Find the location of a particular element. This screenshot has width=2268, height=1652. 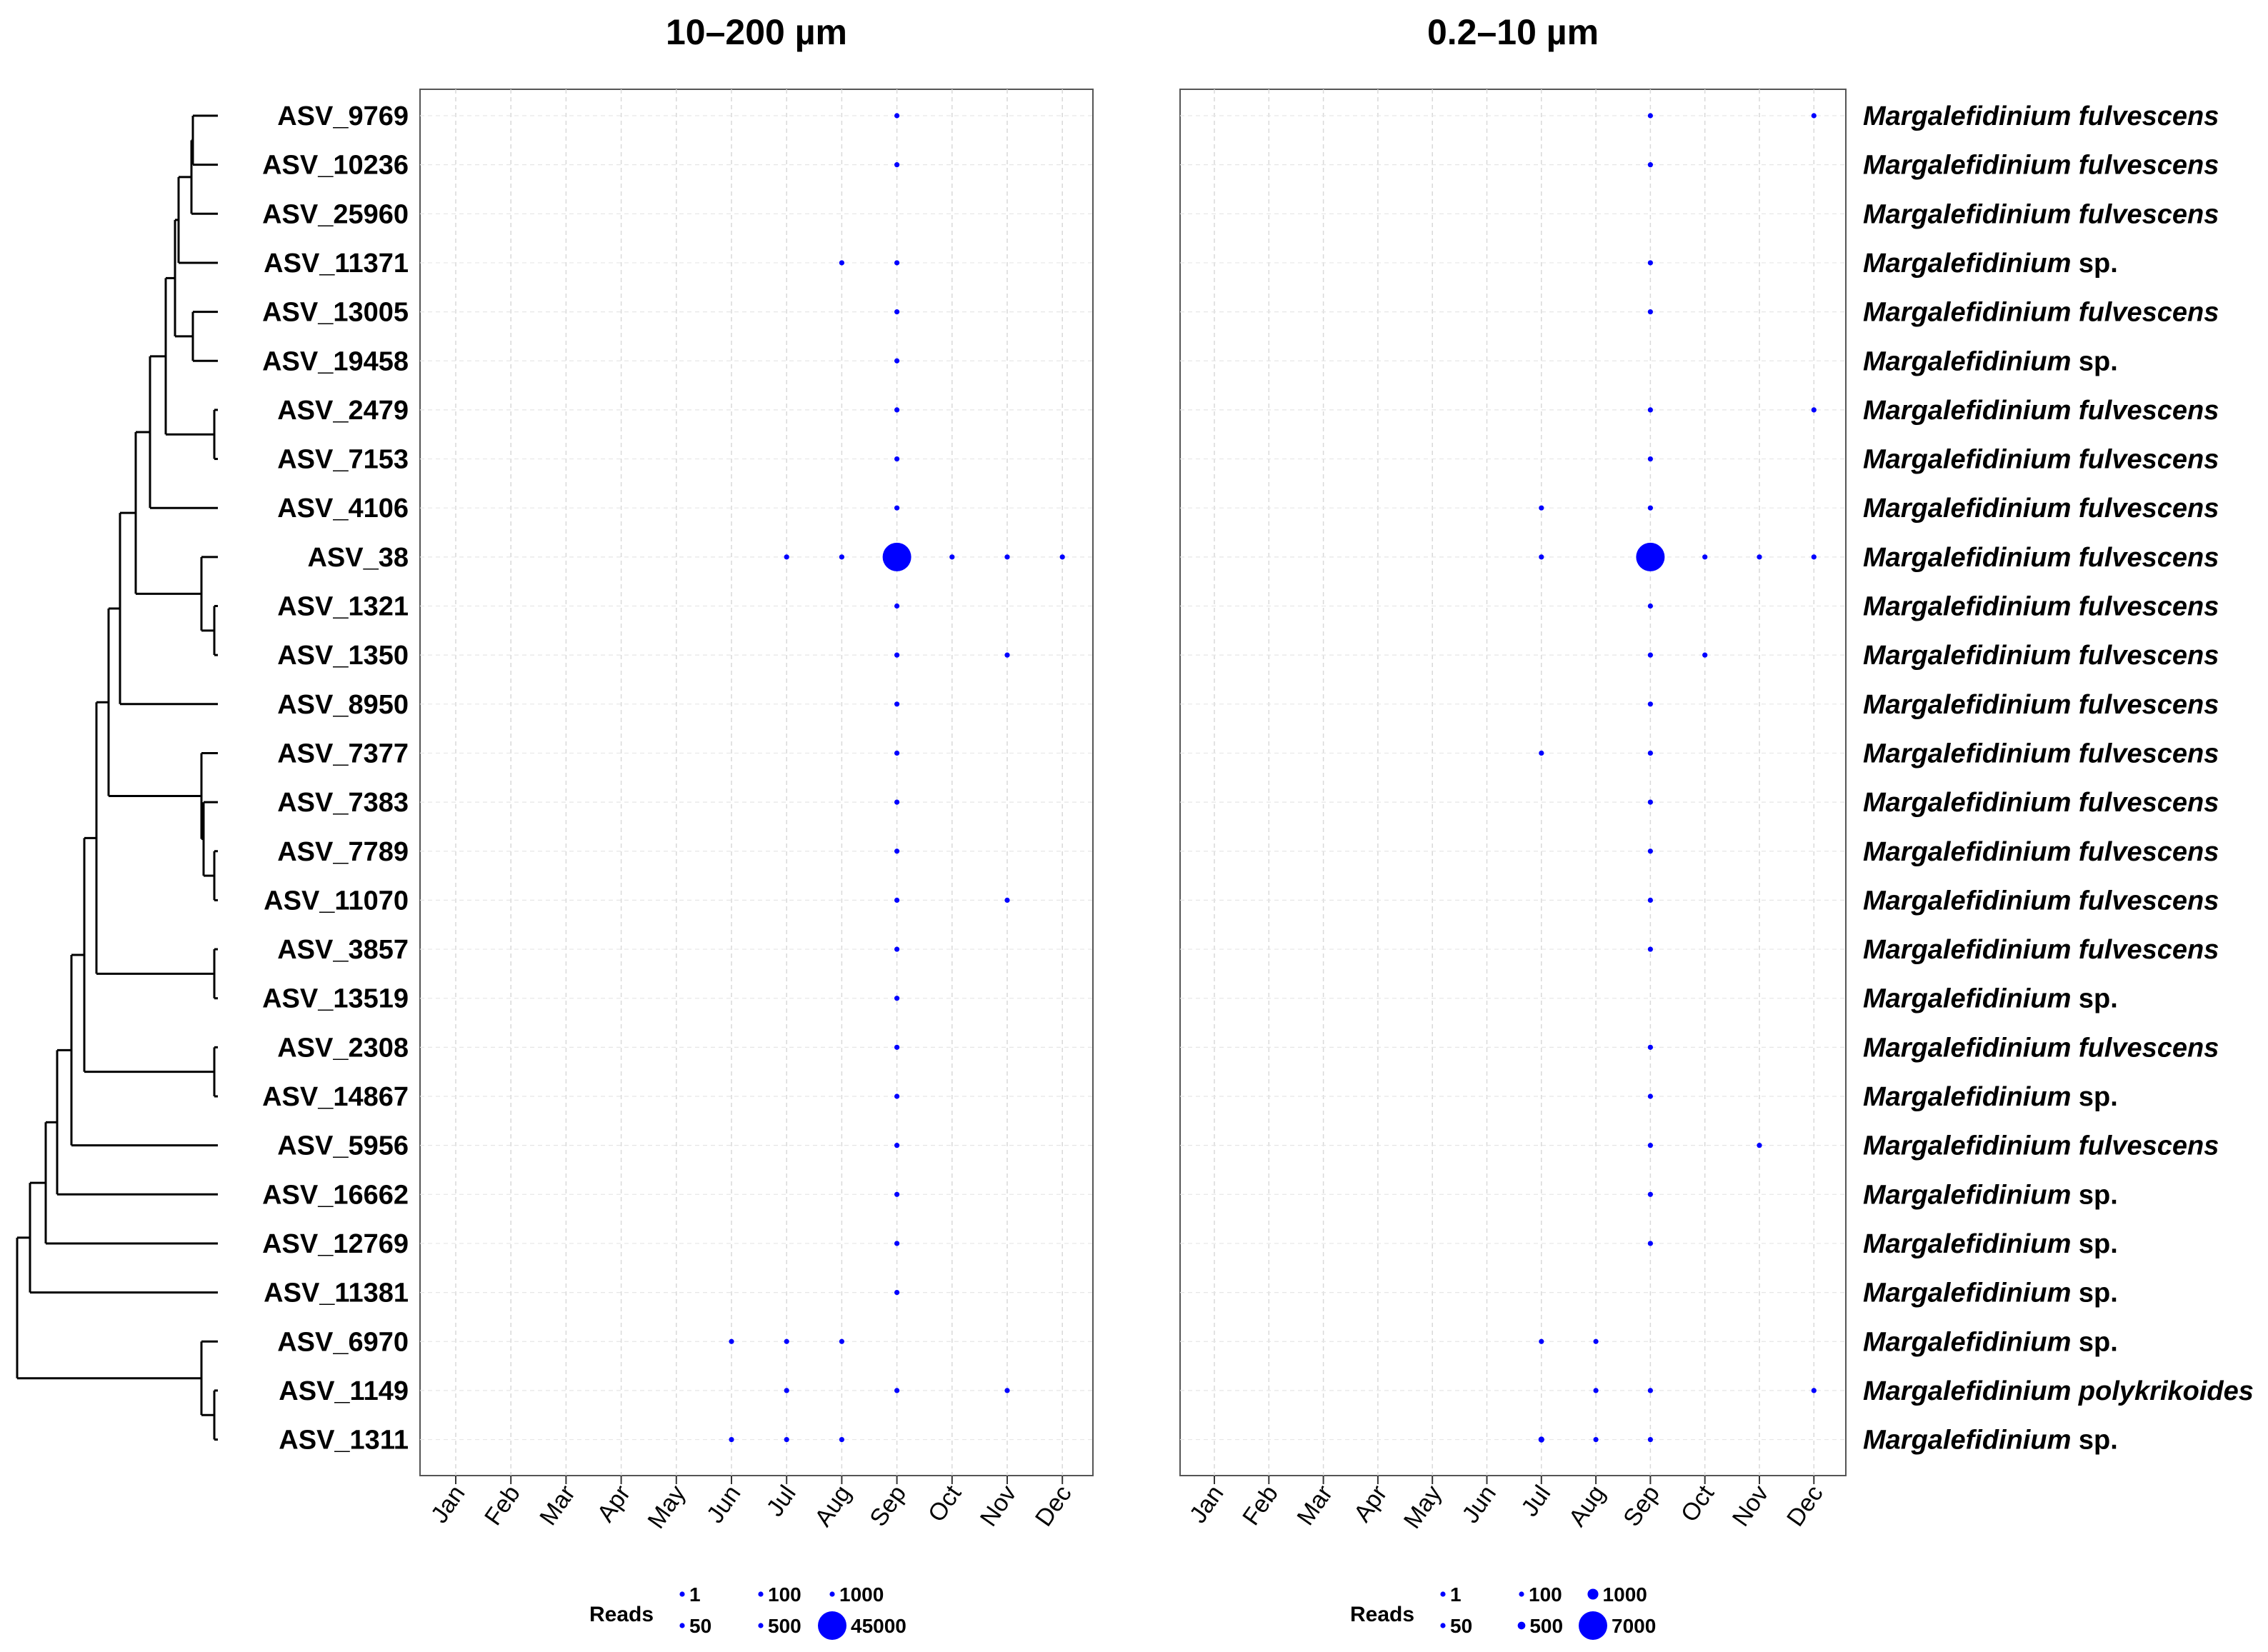

taxon-label-4: Margalefidinium sp. is located at coordinates (1991, 264).